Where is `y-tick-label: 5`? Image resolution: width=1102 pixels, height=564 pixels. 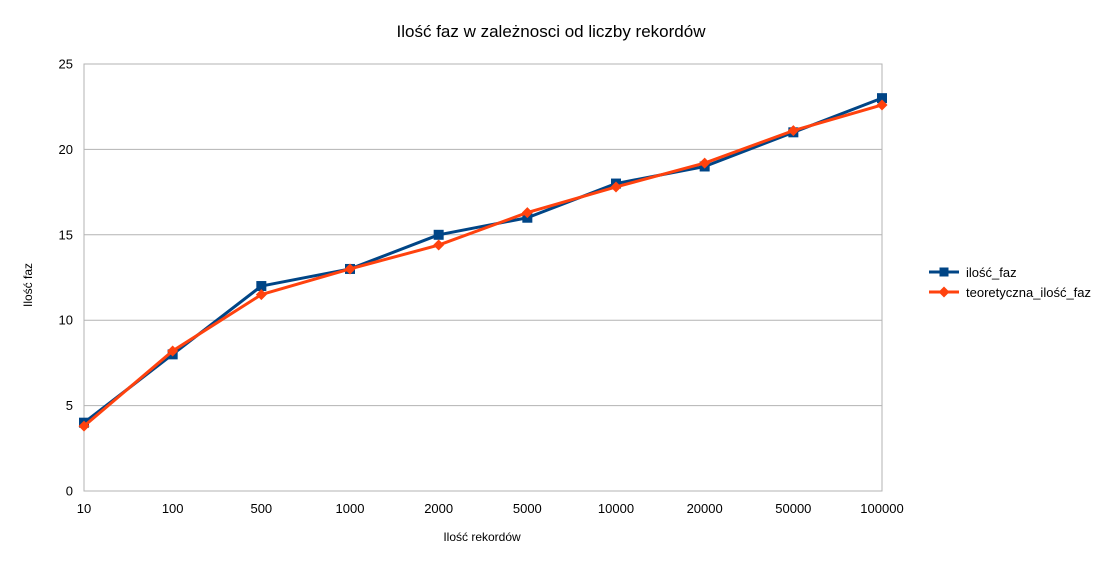 y-tick-label: 5 is located at coordinates (69, 405).